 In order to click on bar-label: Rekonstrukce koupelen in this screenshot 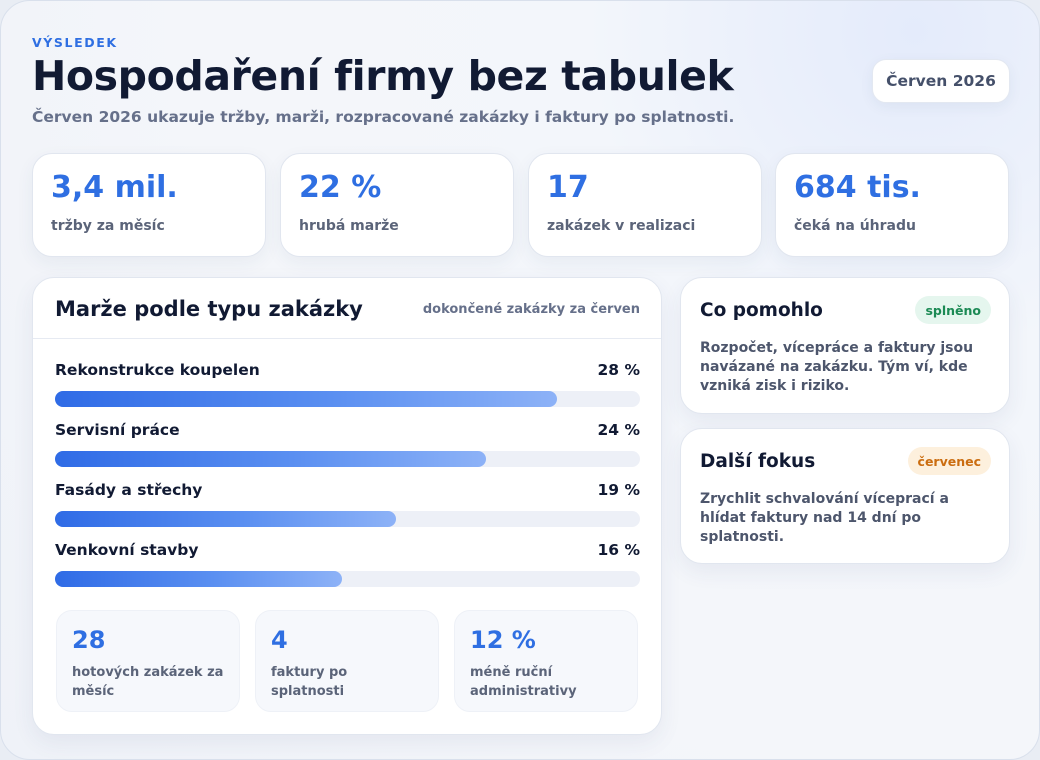, I will do `click(157, 370)`.